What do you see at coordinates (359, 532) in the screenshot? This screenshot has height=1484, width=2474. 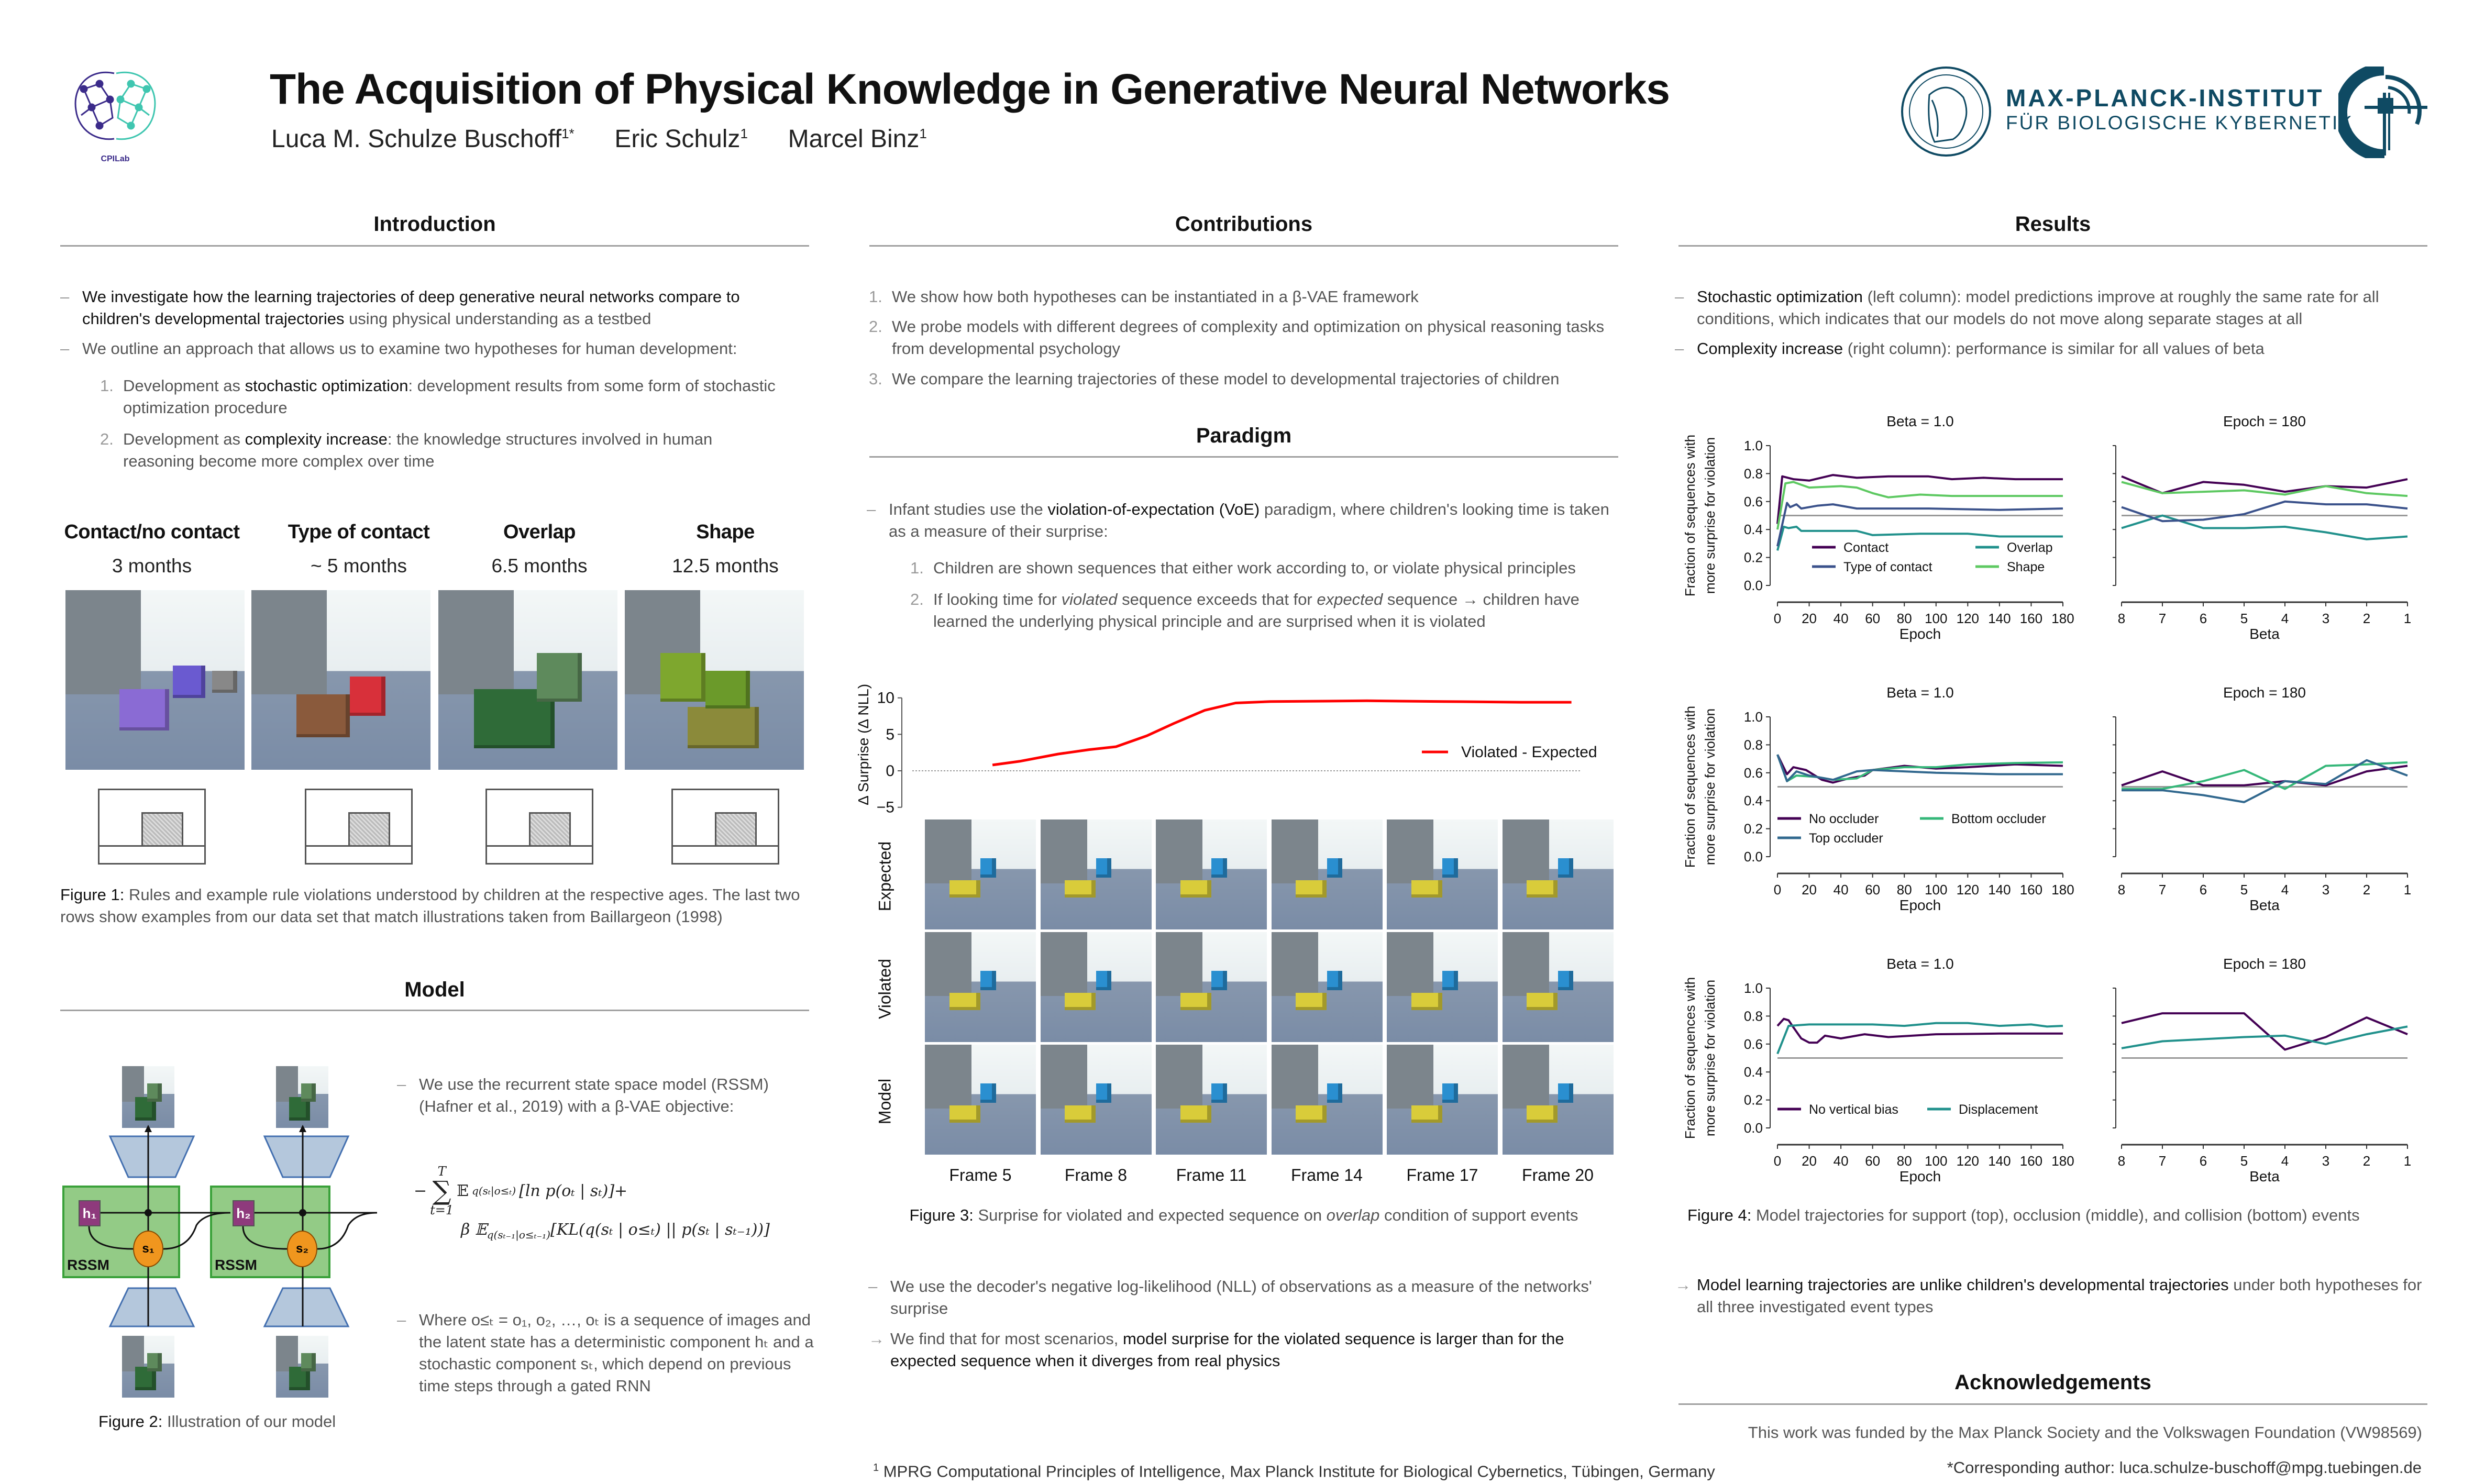 I see `rule-title: Type of contact` at bounding box center [359, 532].